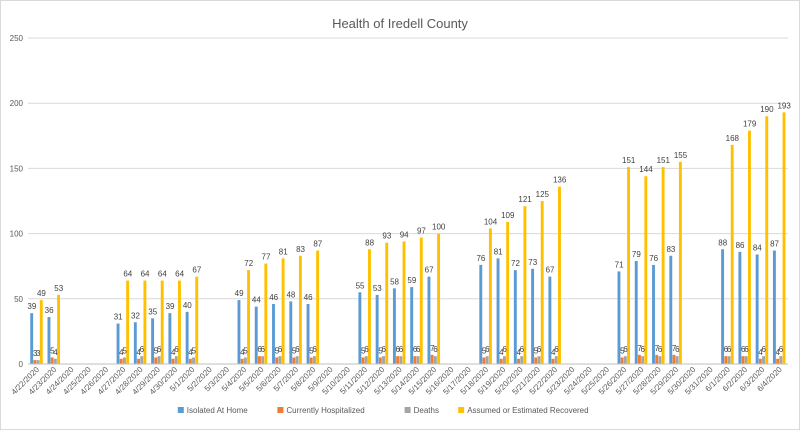 The image size is (800, 430). I want to click on data-label: 83, so click(670, 249).